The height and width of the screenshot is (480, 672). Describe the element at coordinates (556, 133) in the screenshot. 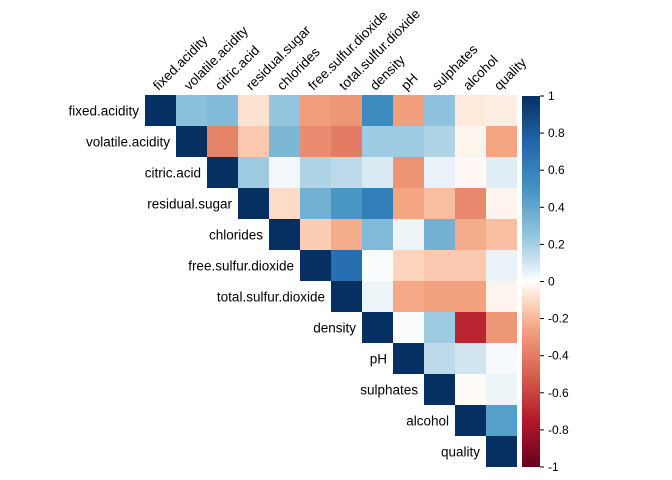

I see `legend-tick-label: 0.8` at that location.